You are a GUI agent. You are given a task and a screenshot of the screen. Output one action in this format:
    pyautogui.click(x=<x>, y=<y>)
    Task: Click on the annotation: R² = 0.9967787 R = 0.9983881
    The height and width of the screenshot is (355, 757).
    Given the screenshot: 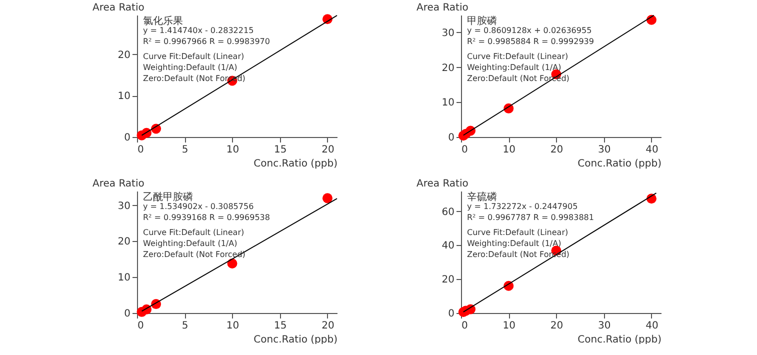 What is the action you would take?
    pyautogui.click(x=530, y=217)
    